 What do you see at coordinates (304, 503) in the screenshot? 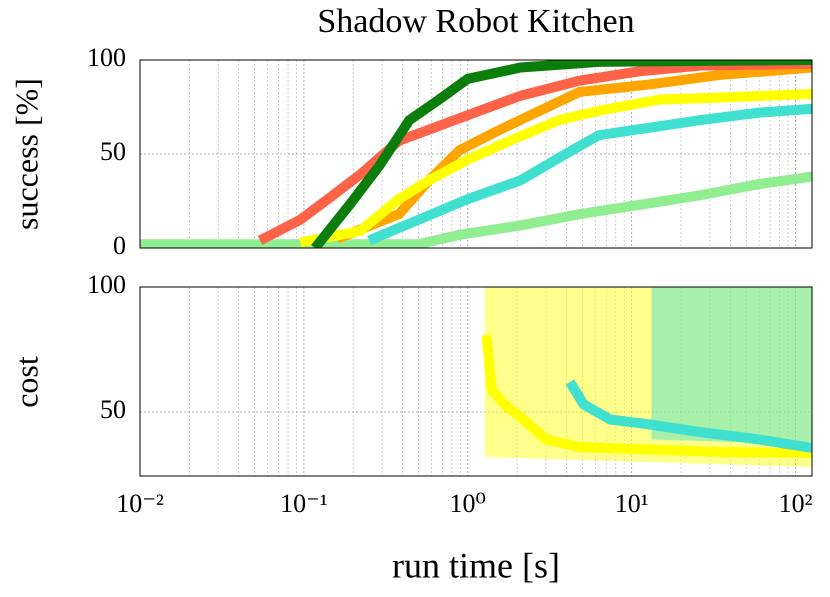
I see `x-tick-label: 10⁻¹` at bounding box center [304, 503].